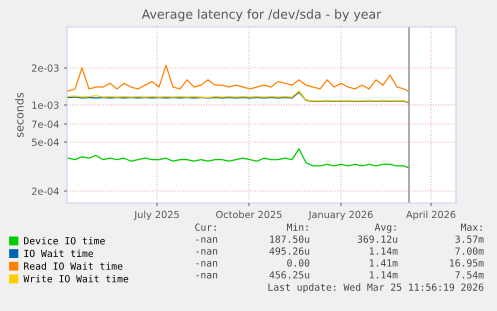 The width and height of the screenshot is (497, 311). What do you see at coordinates (45, 191) in the screenshot?
I see `y-tick-label: 2e-04` at bounding box center [45, 191].